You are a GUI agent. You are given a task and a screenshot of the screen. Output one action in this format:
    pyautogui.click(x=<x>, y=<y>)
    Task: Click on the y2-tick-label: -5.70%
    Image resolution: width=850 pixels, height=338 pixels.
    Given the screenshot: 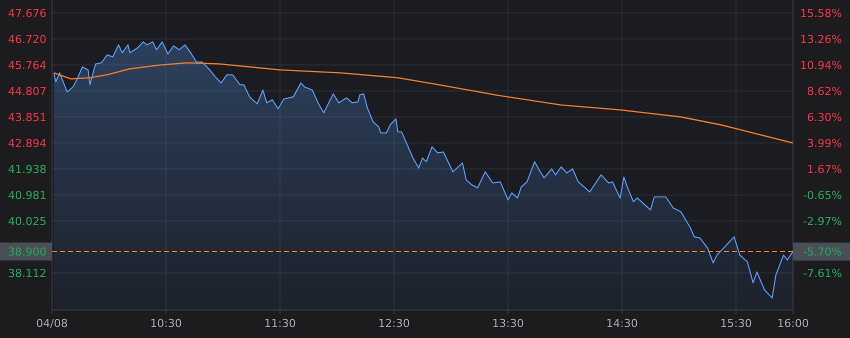 What is the action you would take?
    pyautogui.click(x=822, y=252)
    